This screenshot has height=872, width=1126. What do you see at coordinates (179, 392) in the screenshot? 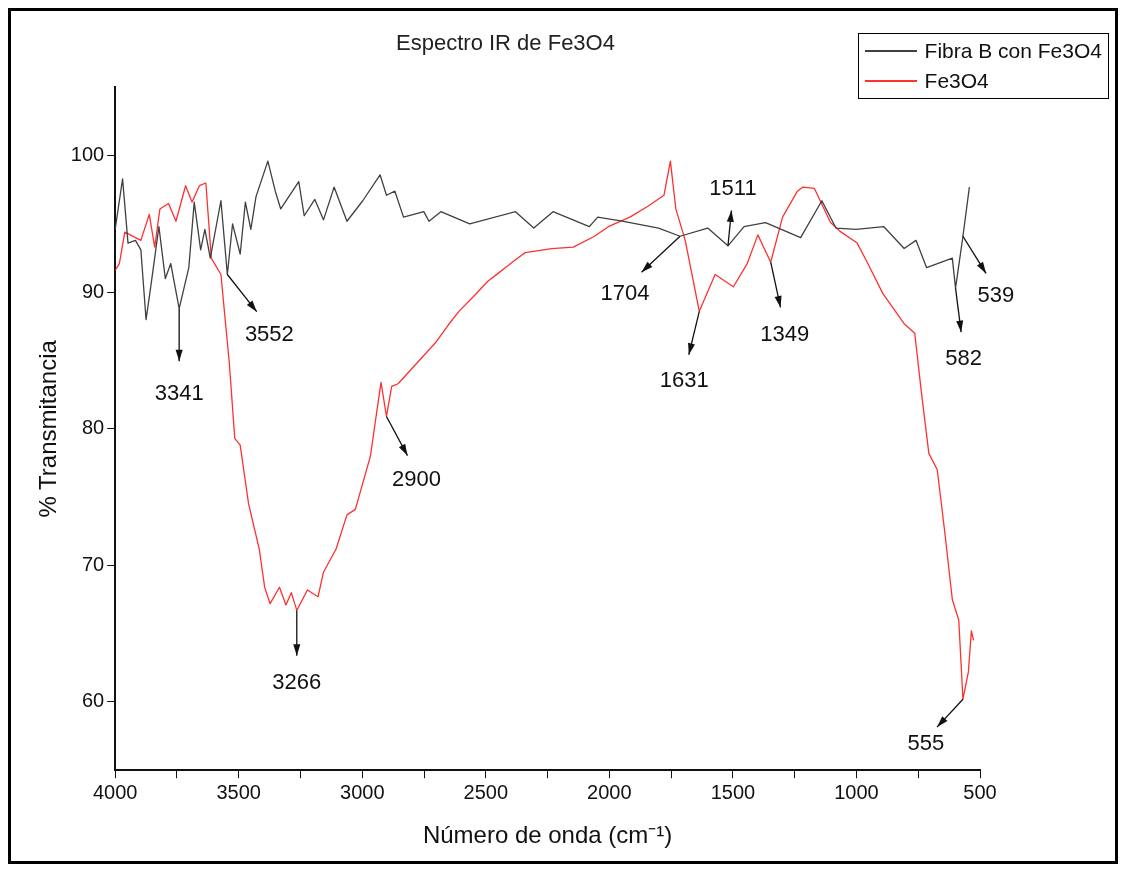
I see `annotation: 3341` at bounding box center [179, 392].